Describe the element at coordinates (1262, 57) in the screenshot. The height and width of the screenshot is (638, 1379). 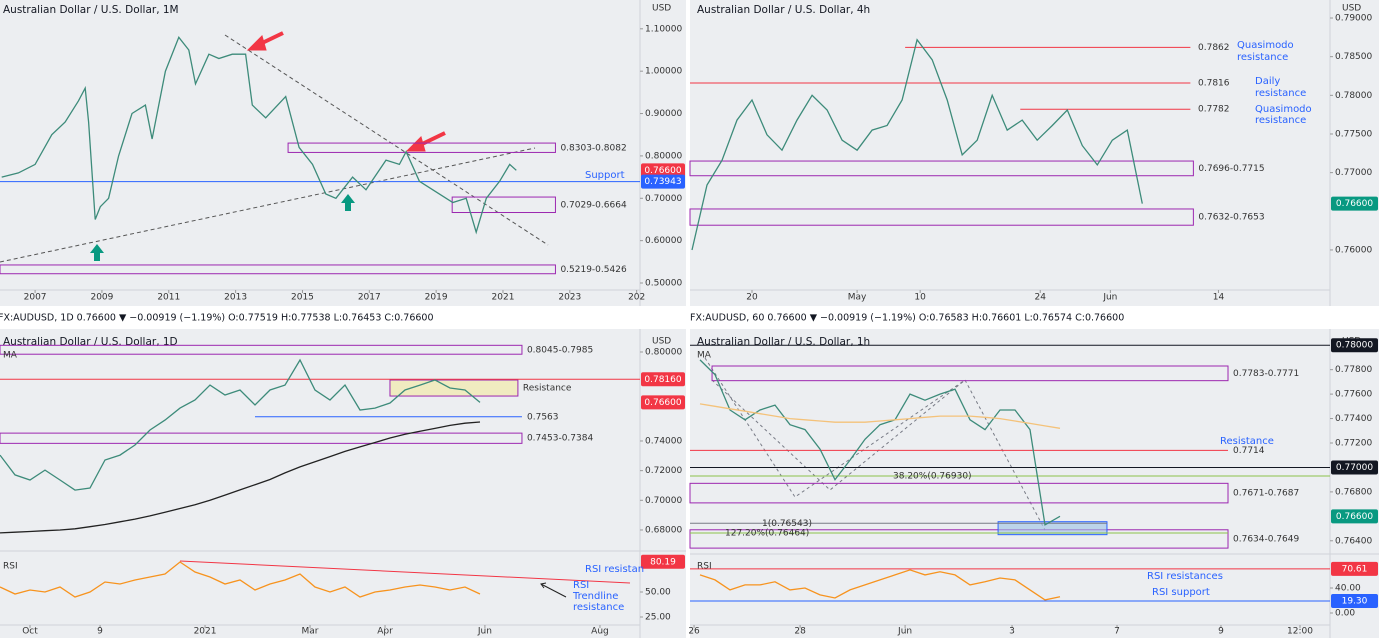
I see `annotation: resistance` at that location.